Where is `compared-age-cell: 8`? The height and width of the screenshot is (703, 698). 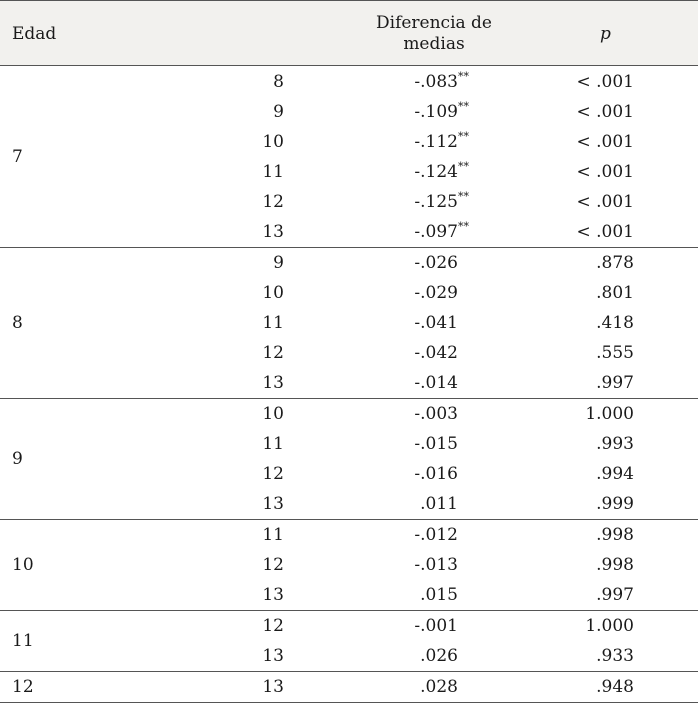 compared-age-cell: 8 is located at coordinates (278, 82).